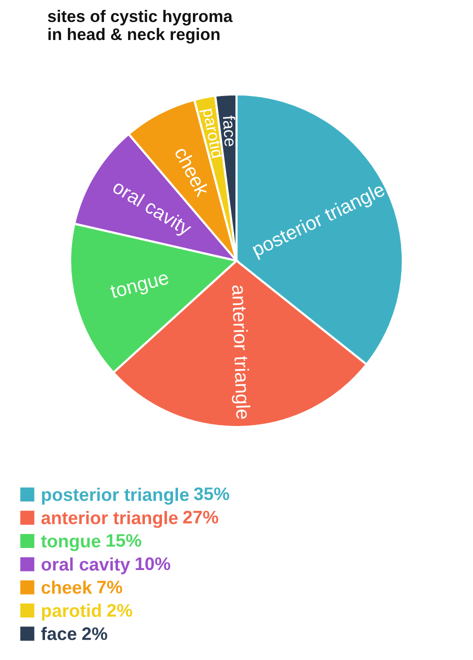  I want to click on data-label: 35%, so click(212, 493).